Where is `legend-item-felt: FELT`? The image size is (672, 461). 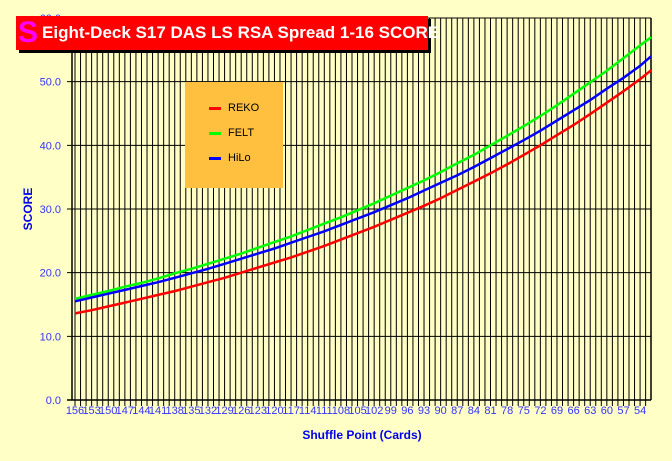 legend-item-felt: FELT is located at coordinates (231, 133).